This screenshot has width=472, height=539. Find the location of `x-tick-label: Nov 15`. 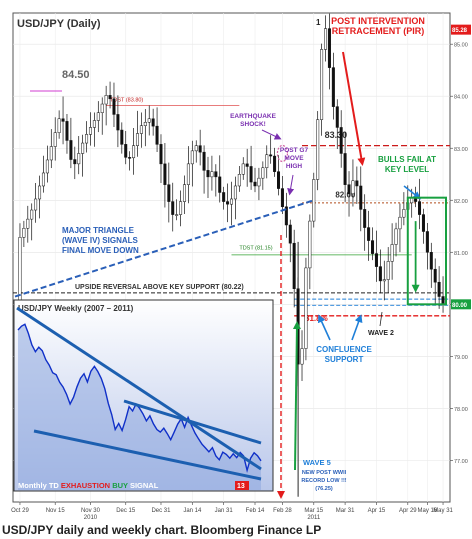

x-tick-label: Nov 15 is located at coordinates (56, 511).